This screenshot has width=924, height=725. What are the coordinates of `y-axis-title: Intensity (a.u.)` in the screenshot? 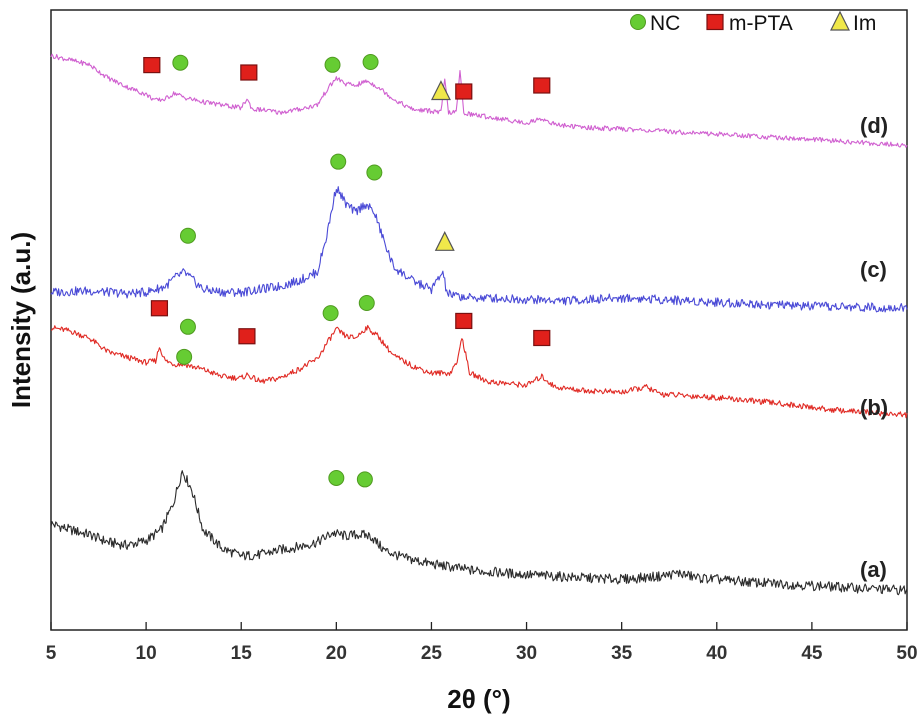 It's located at (21, 320).